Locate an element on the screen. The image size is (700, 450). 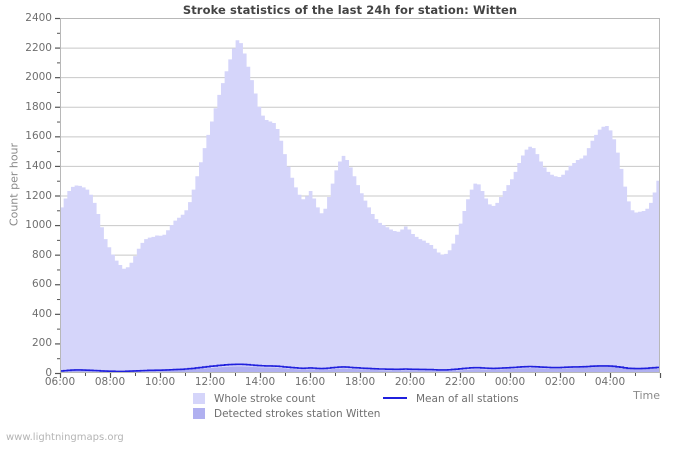
y-tick-label: 1000 is located at coordinates (38, 225).